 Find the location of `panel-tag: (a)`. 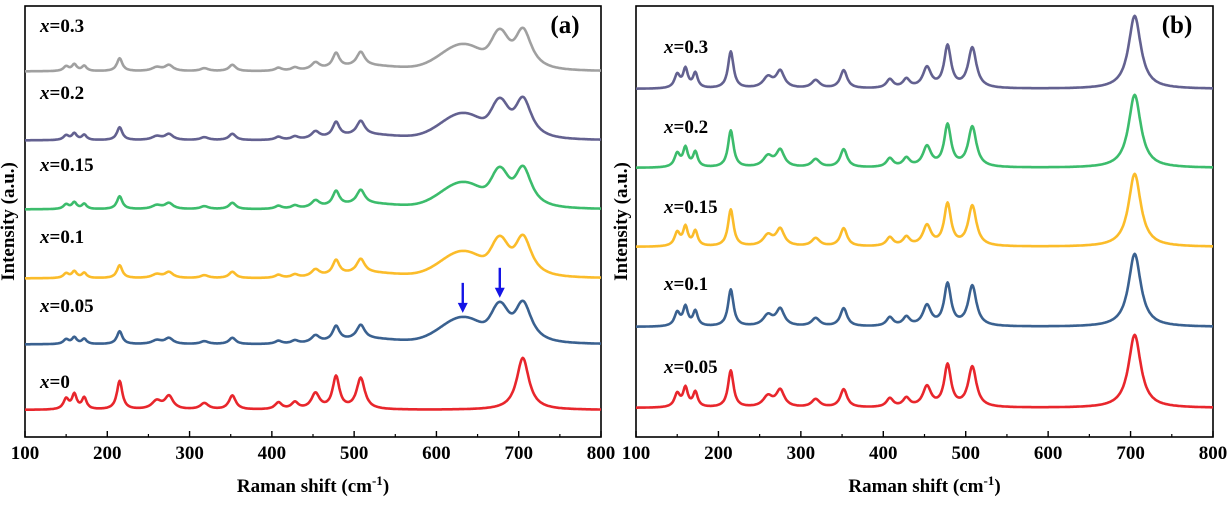

panel-tag: (a) is located at coordinates (564, 25).